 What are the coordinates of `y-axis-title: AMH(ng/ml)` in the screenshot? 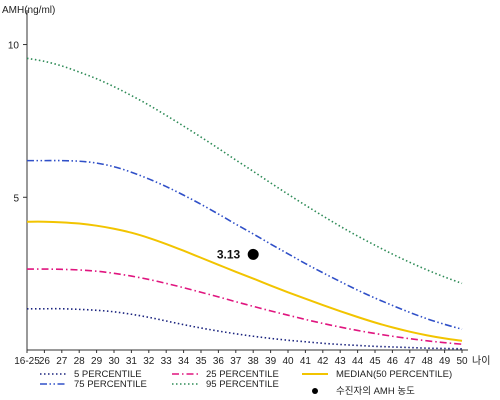 It's located at (28, 10).